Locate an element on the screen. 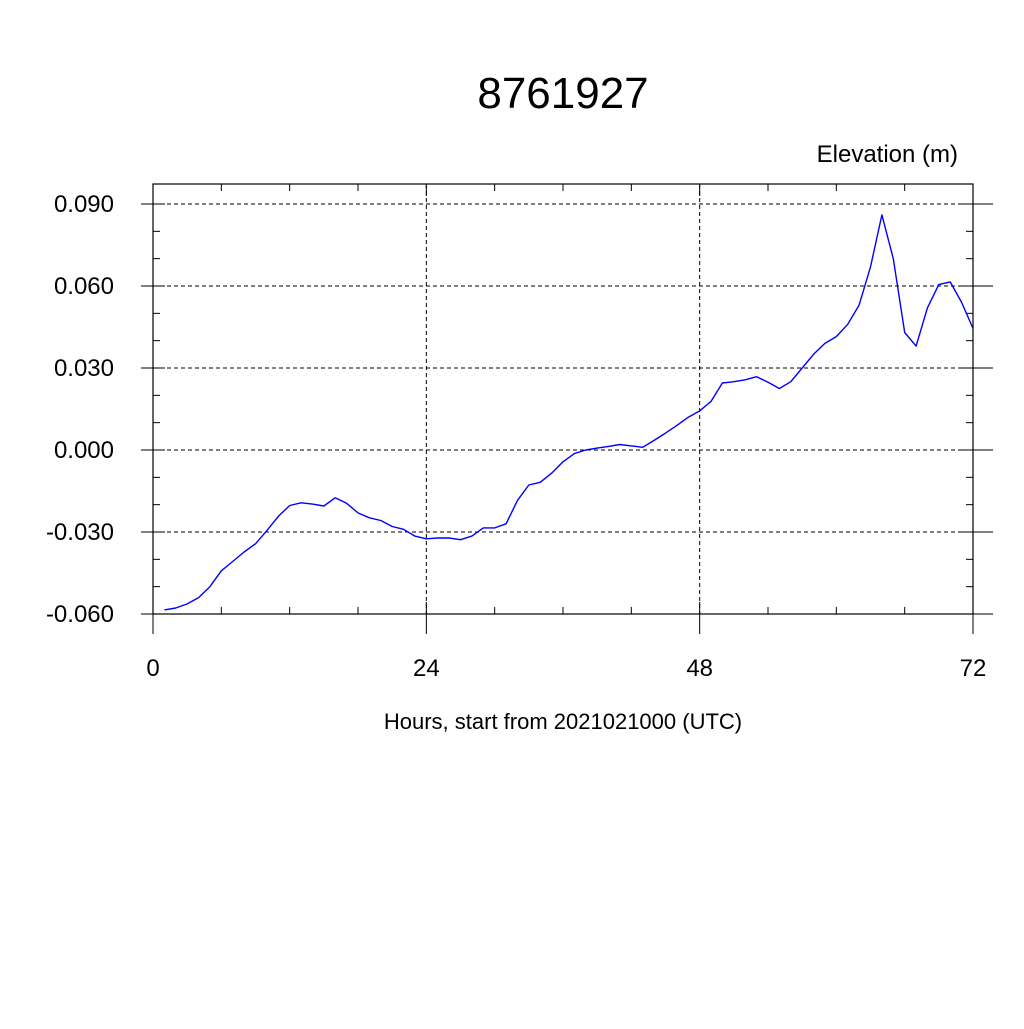 The height and width of the screenshot is (1029, 1024). y-tick-label: 0.060 is located at coordinates (84, 286).